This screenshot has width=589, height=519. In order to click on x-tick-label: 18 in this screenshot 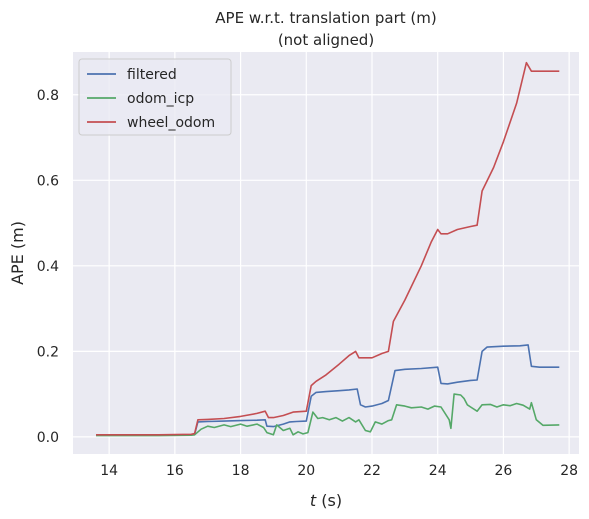, I will do `click(241, 471)`.